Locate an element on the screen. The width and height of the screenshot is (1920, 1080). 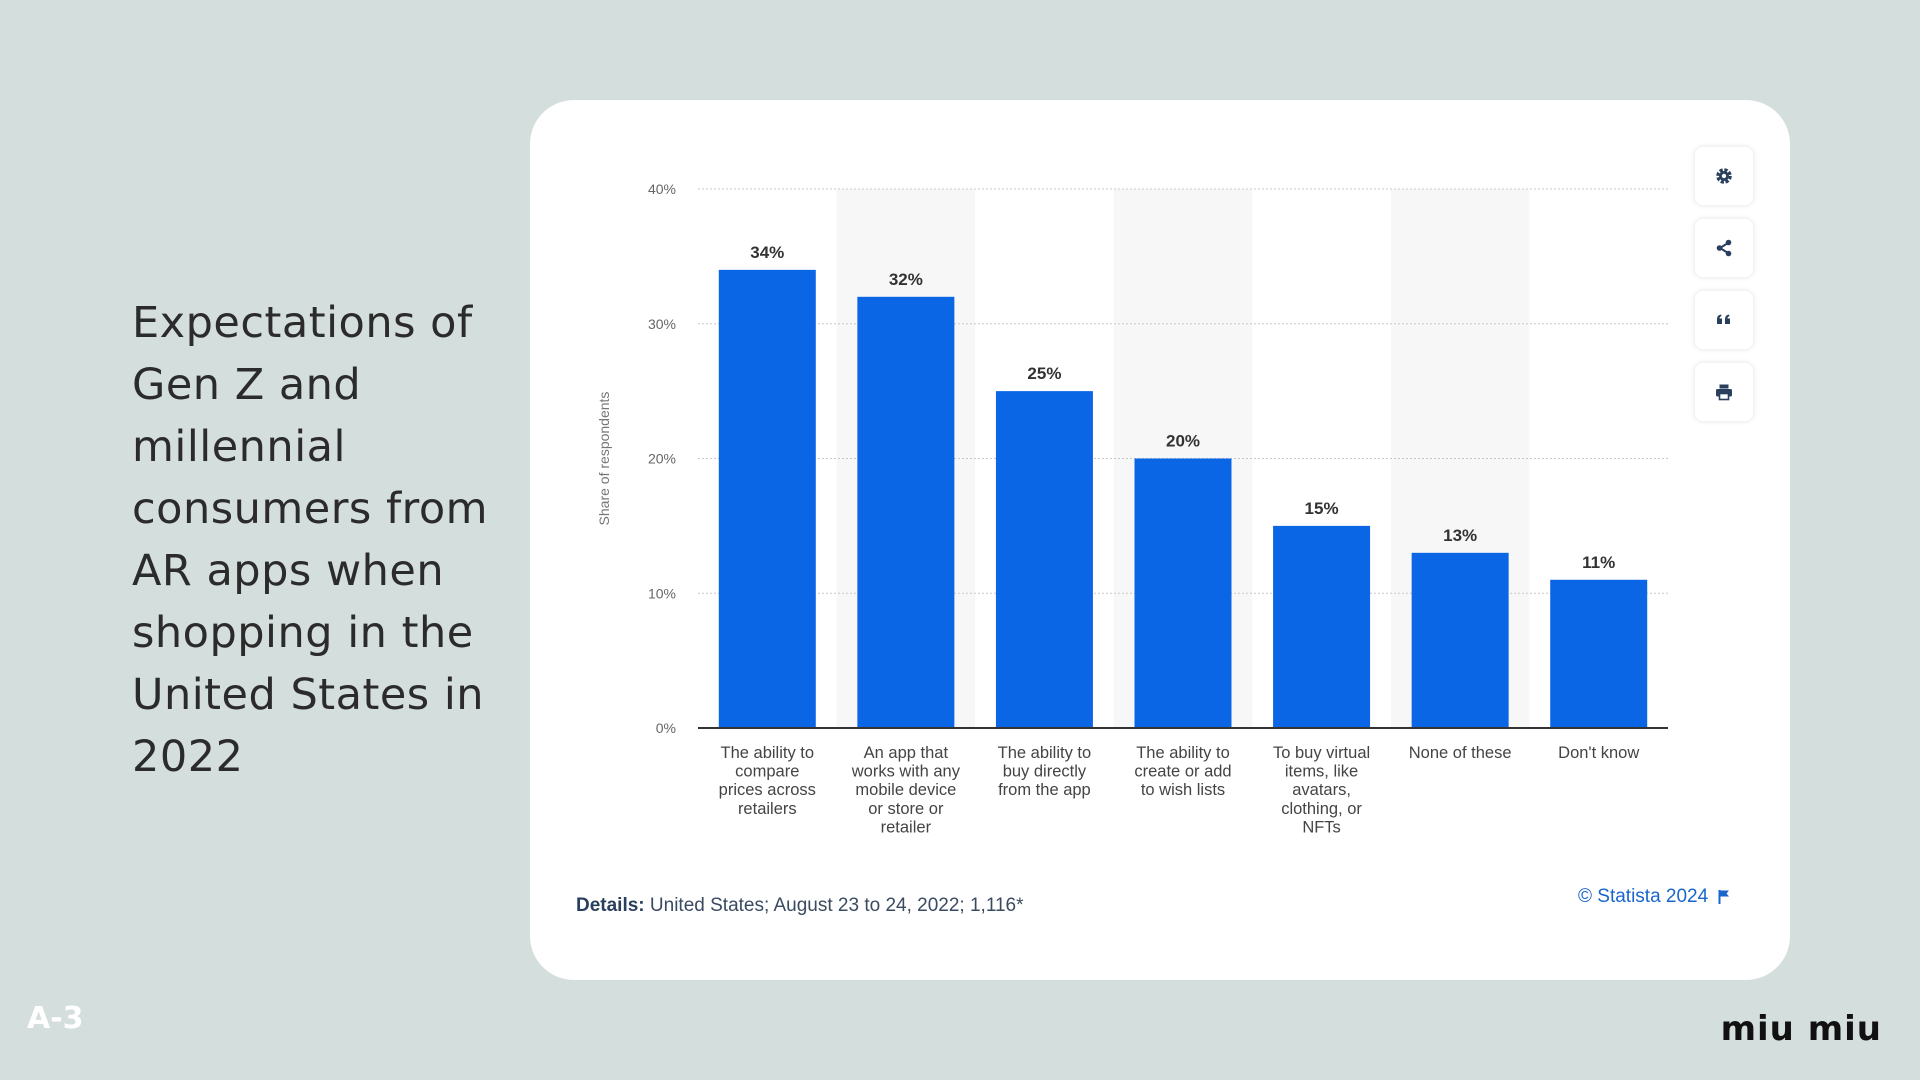
data-label: 15% is located at coordinates (1322, 508).